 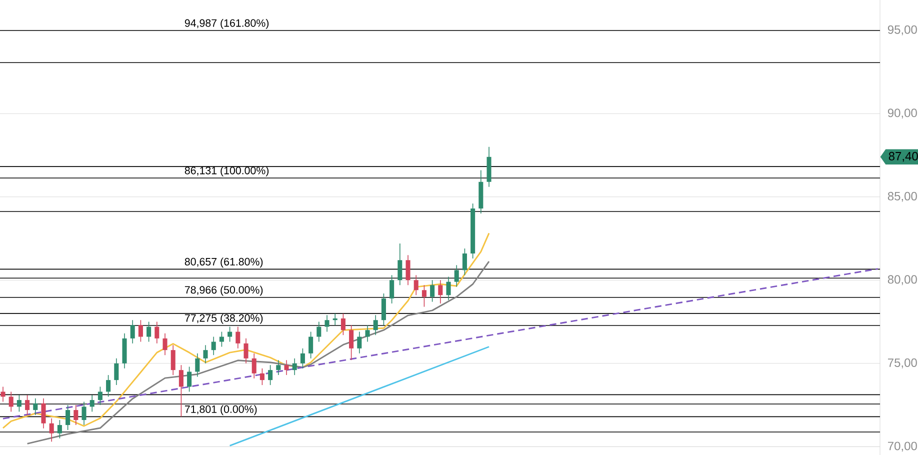 What do you see at coordinates (902, 447) in the screenshot?
I see `y-tick-label: 70,00` at bounding box center [902, 447].